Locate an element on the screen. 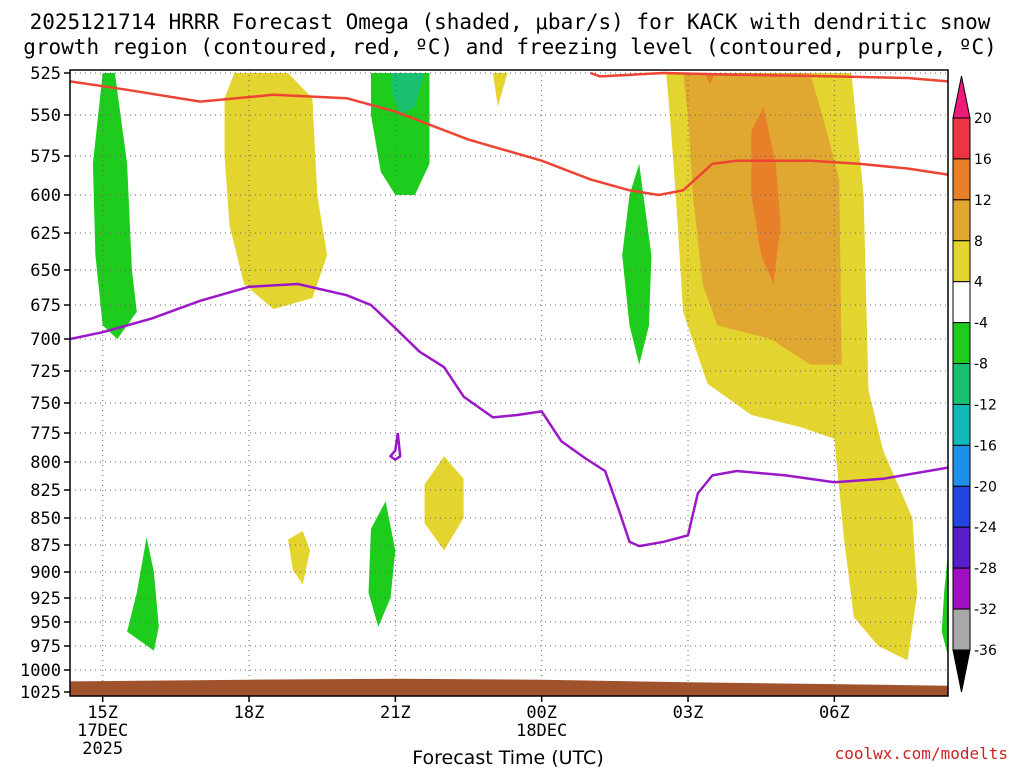 The height and width of the screenshot is (768, 1024). y-tick-label: 825 is located at coordinates (45, 491).